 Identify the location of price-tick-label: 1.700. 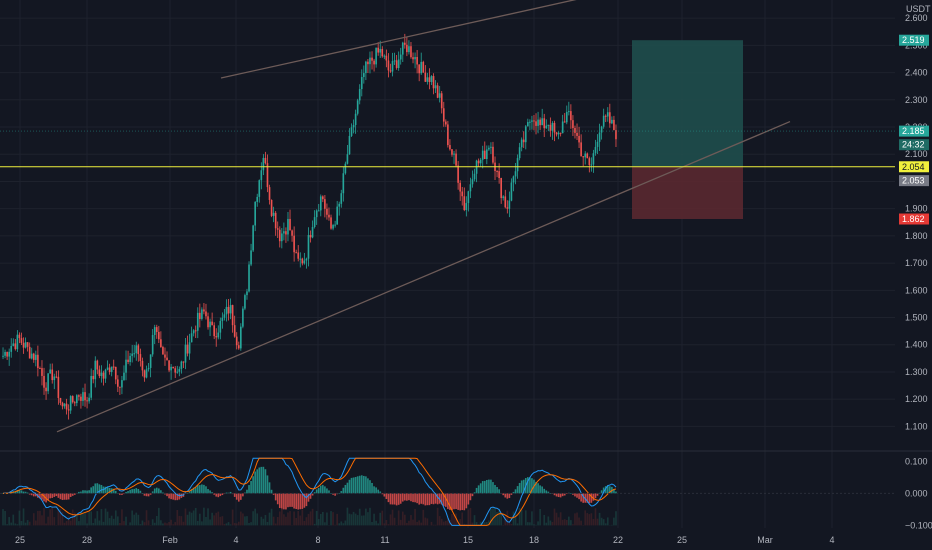
(916, 263).